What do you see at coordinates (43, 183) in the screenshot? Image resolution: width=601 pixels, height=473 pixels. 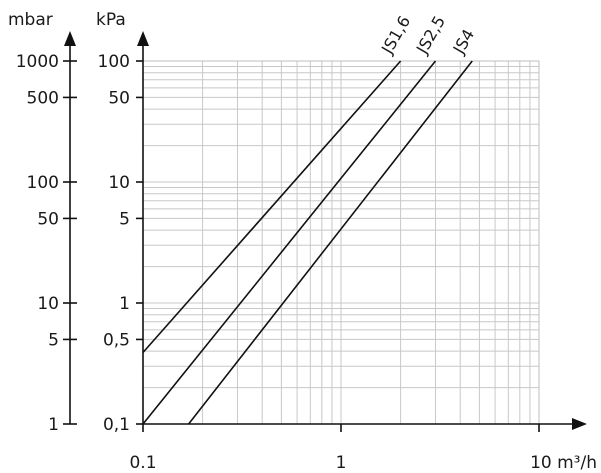 I see `mbar-tick-label: 100` at bounding box center [43, 183].